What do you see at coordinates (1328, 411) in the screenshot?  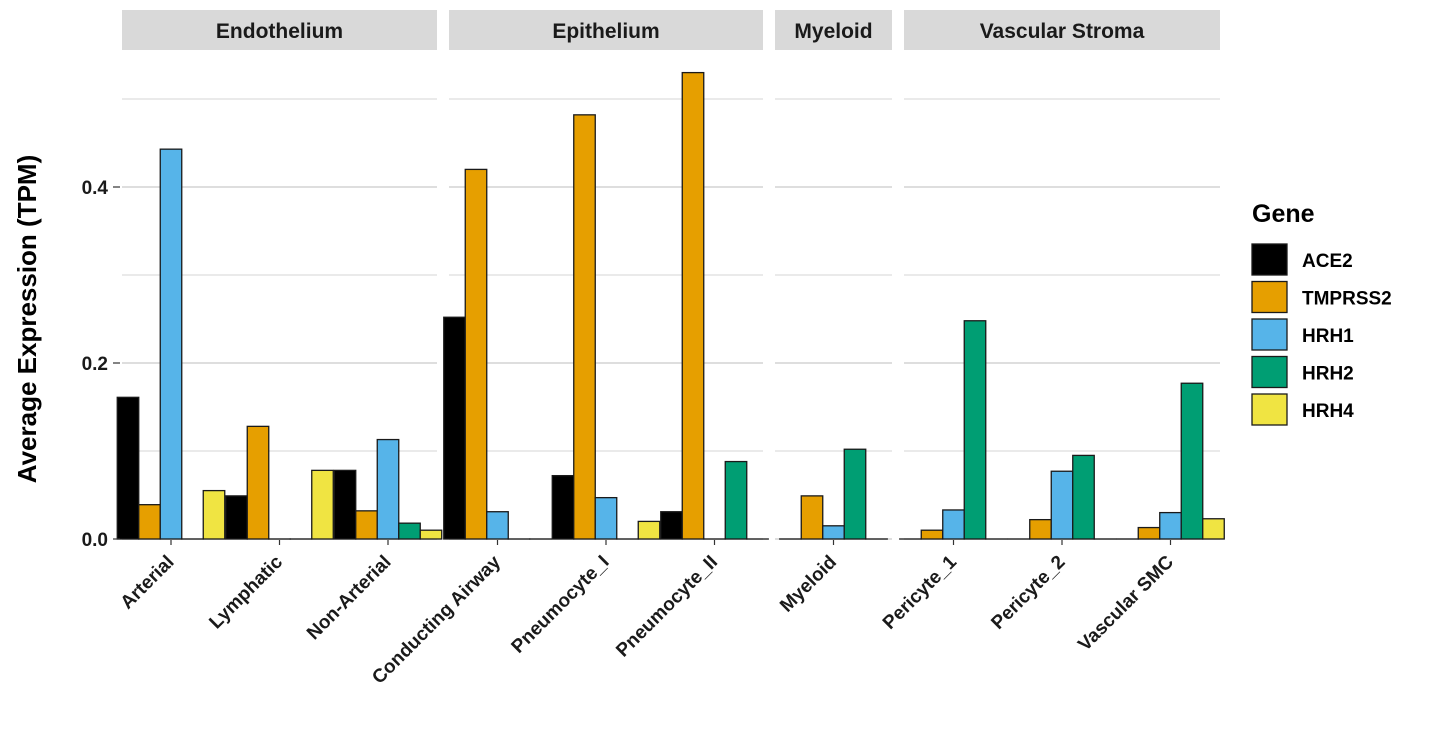 I see `legend-label: HRH4` at bounding box center [1328, 411].